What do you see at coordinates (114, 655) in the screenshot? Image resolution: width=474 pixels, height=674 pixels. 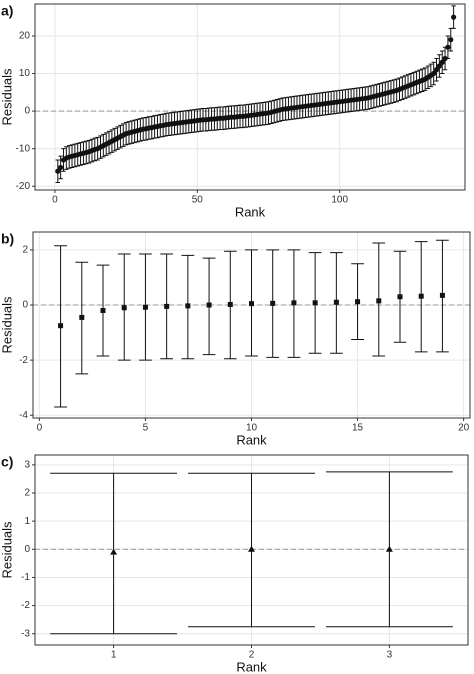 I see `x-tick-label: 1` at bounding box center [114, 655].